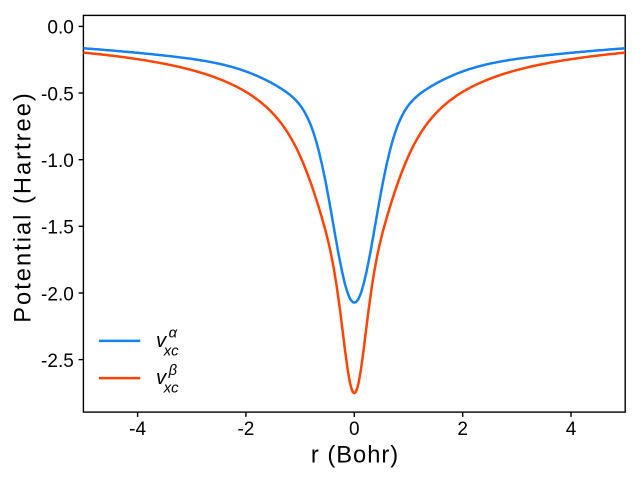  What do you see at coordinates (57, 294) in the screenshot?
I see `svg-text: -2.0` at bounding box center [57, 294].